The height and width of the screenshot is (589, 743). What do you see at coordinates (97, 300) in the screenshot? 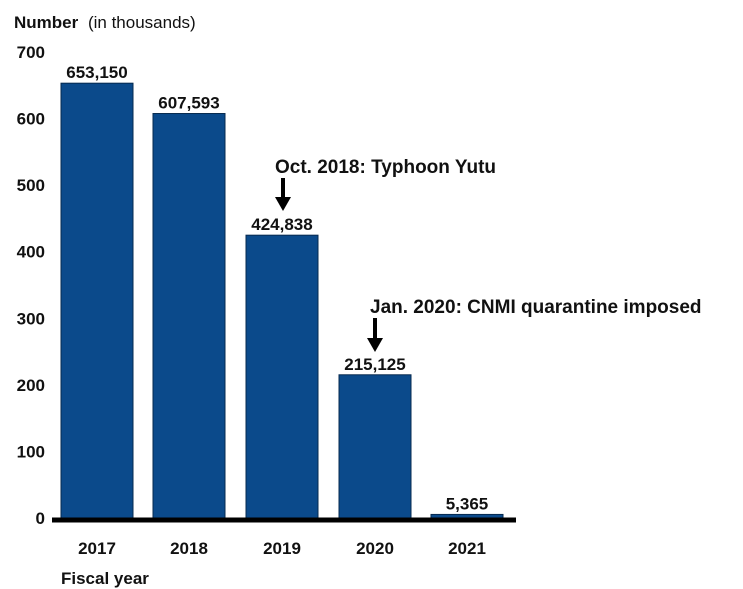
I see `bar-2017` at bounding box center [97, 300].